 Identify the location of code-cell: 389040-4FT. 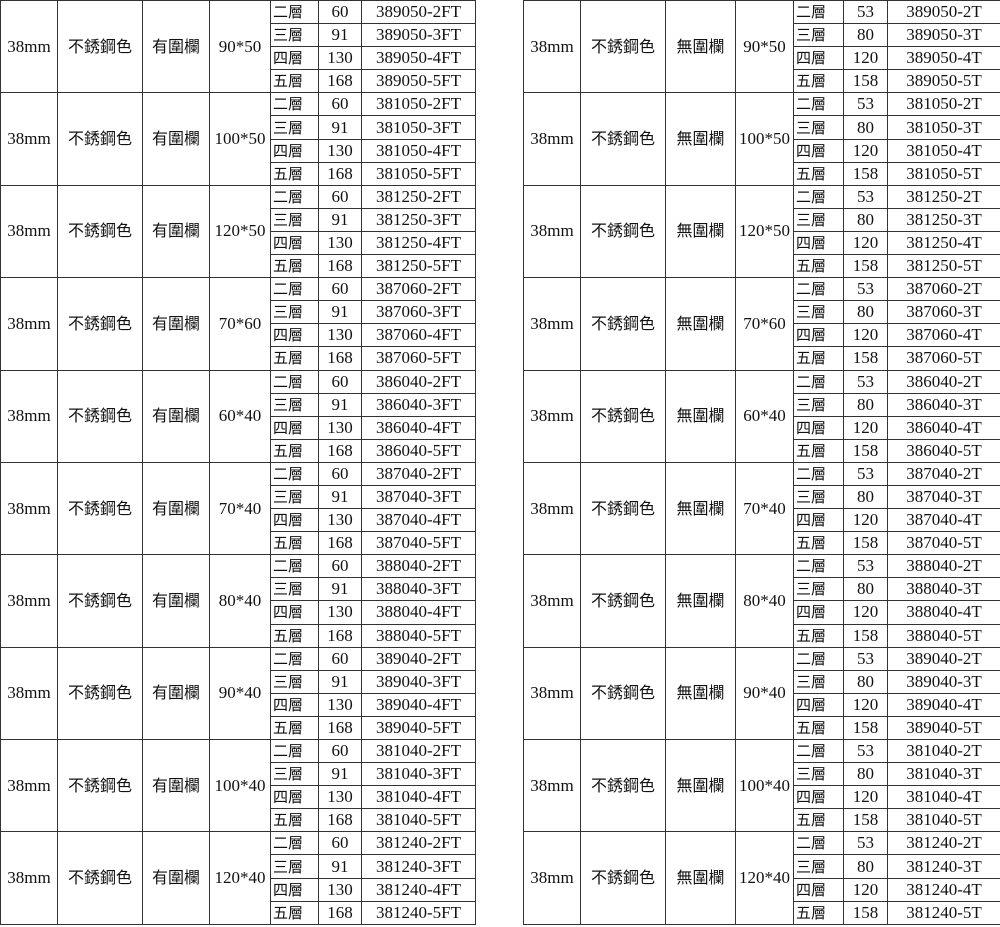
(418, 704).